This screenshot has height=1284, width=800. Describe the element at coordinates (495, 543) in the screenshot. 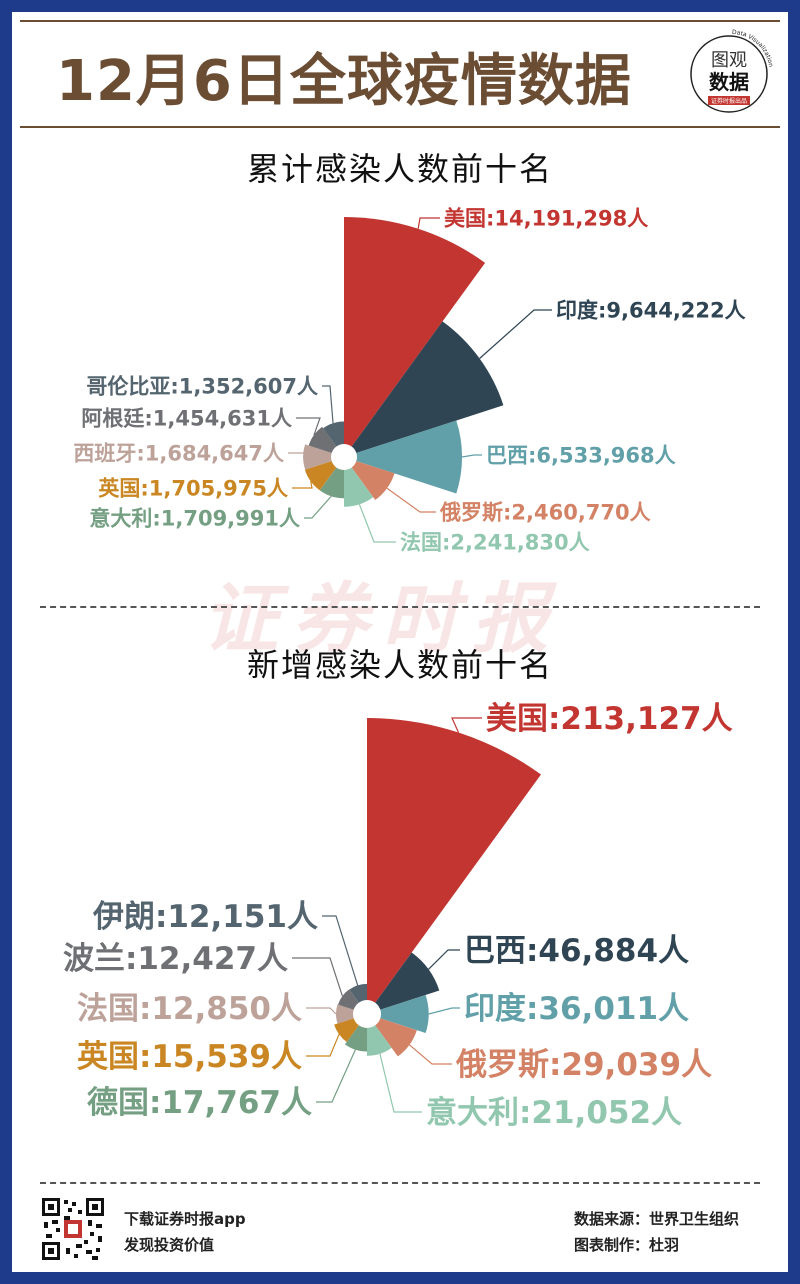

I see `slice-label: 法国:2,241,830人` at that location.